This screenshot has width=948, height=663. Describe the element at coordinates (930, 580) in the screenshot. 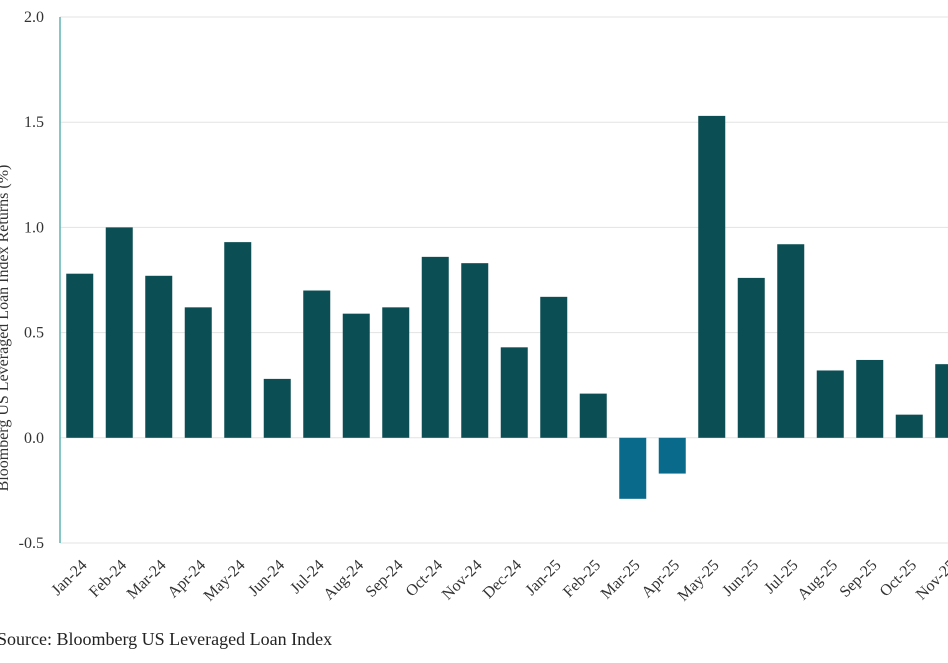

I see `x-tick-label: Nov-25` at that location.